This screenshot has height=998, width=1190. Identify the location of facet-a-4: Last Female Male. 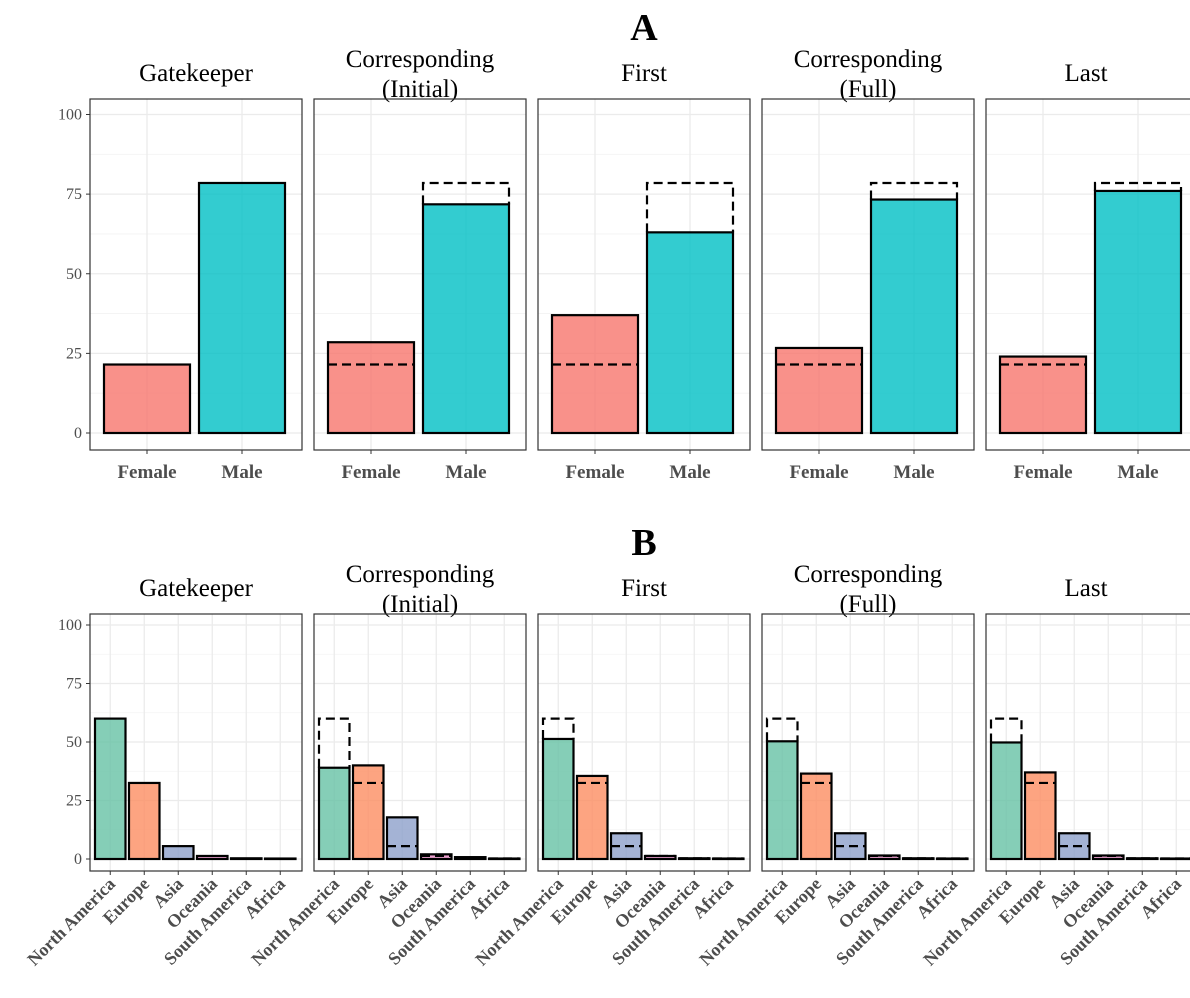
(1087, 271).